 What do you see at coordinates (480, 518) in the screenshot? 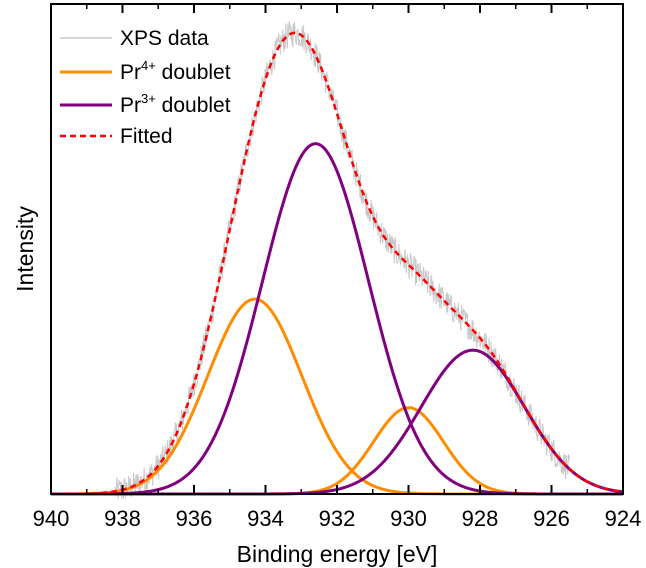
I see `x-tick-label: 928` at bounding box center [480, 518].